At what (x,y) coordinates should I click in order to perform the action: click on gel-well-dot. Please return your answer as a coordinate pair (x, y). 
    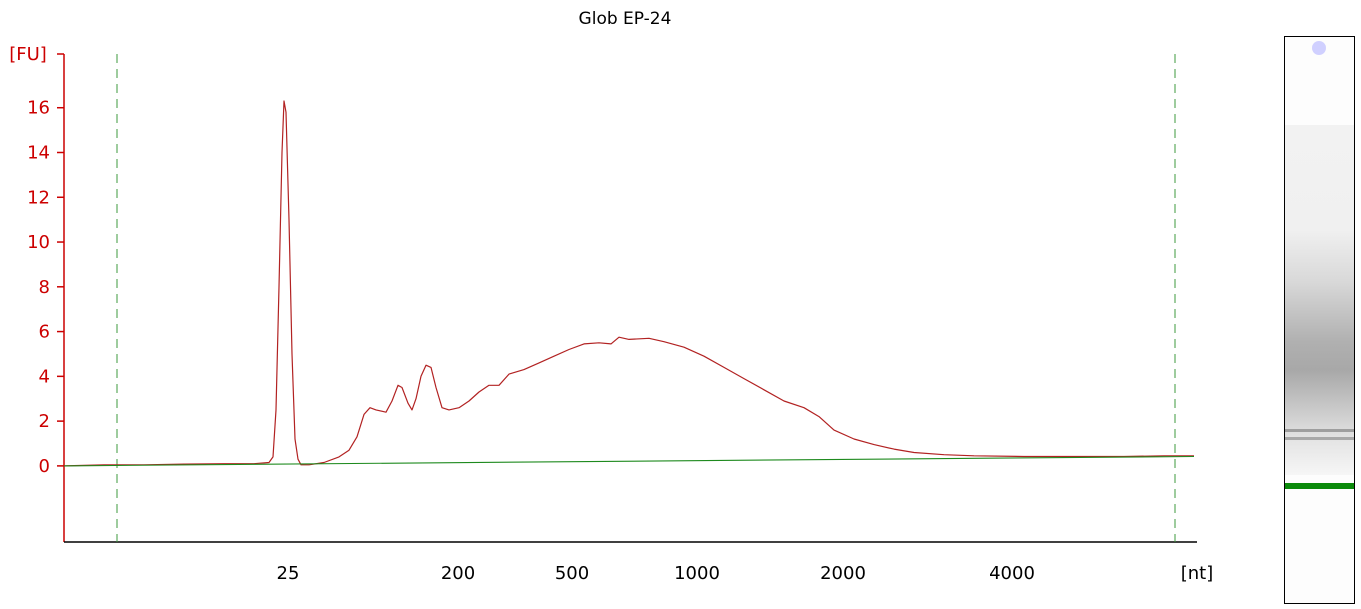
    Looking at the image, I should click on (1319, 48).